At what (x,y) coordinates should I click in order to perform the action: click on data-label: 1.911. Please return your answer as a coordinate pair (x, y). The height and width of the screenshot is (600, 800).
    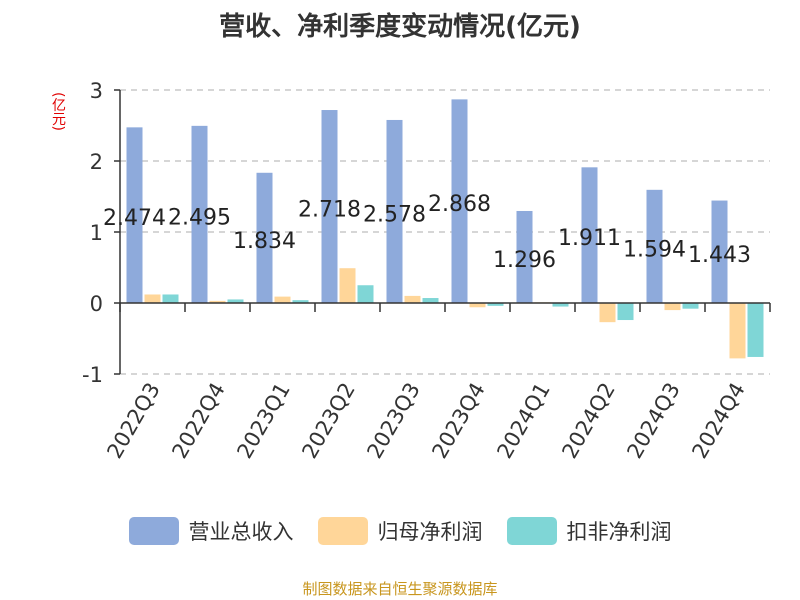
    Looking at the image, I should click on (589, 238).